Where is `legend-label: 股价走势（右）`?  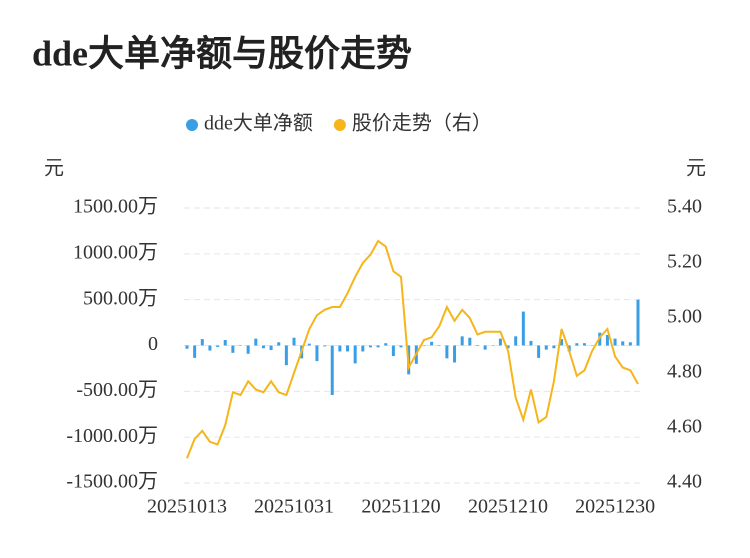
legend-label: 股价走势（右） is located at coordinates (422, 123).